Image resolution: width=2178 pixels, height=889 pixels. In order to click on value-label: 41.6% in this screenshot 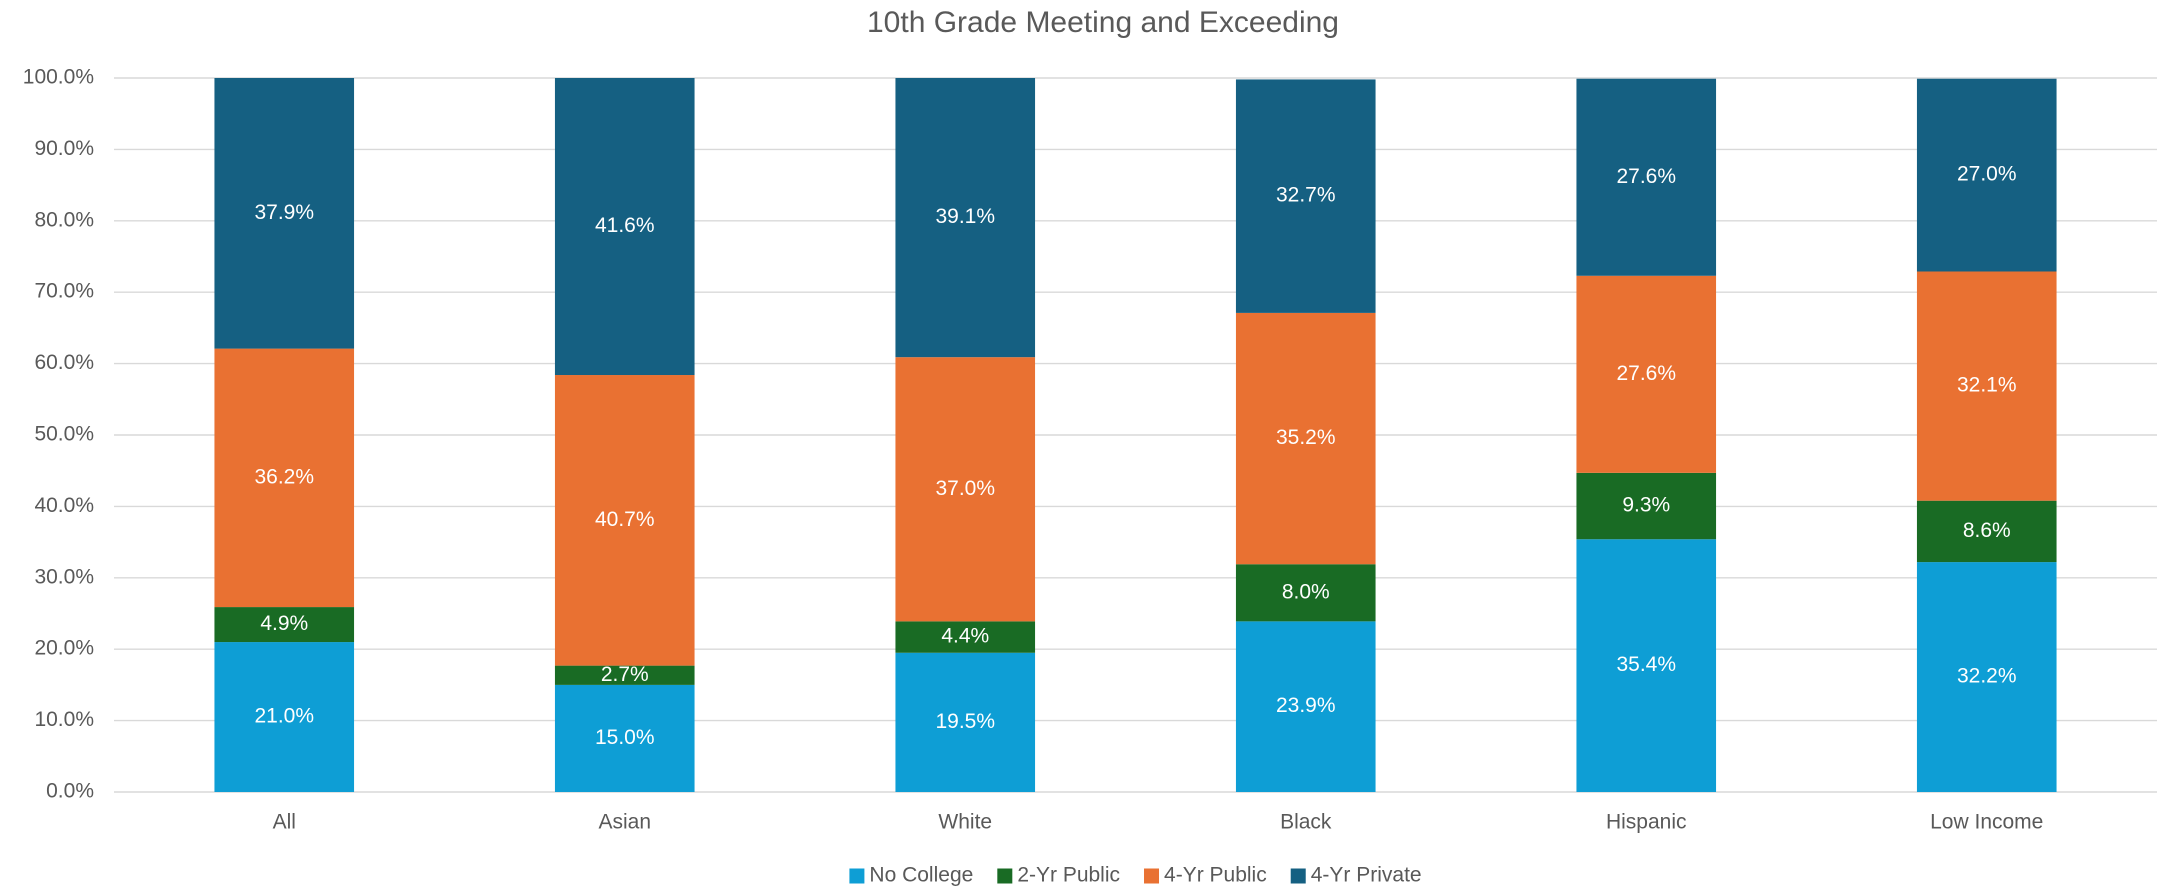, I will do `click(625, 225)`.